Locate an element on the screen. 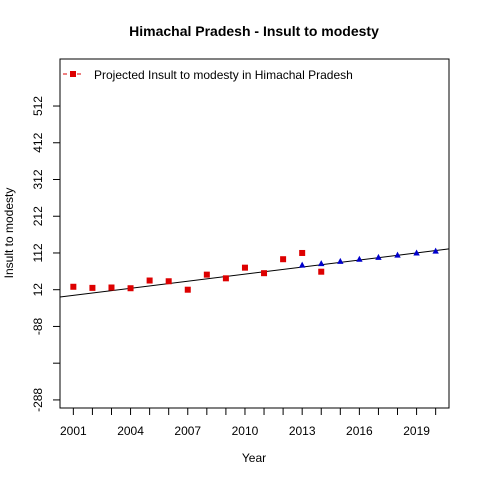  y-axis-label: Insult to modesty is located at coordinates (9, 233).